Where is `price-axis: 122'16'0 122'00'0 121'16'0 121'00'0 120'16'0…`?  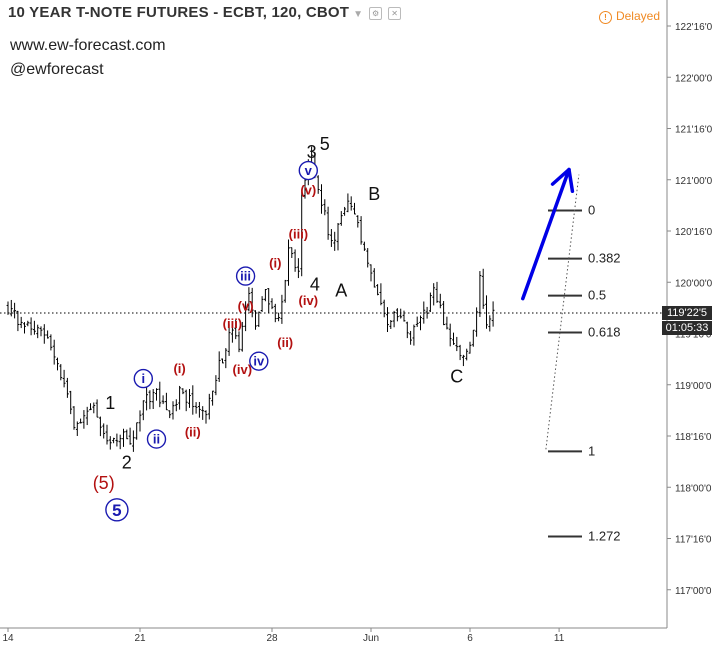 price-axis: 122'16'0 122'00'0 121'16'0 121'00'0 120'16'0… is located at coordinates (689, 314).